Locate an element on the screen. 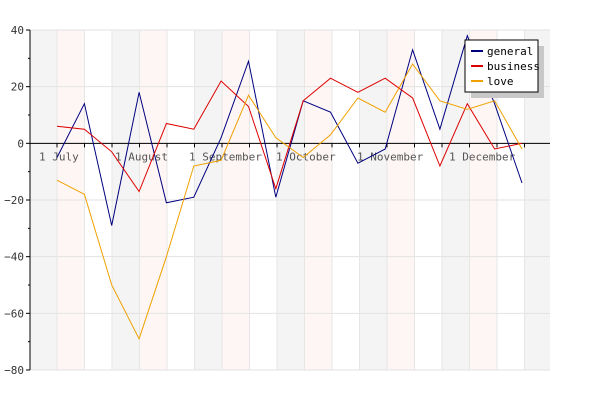 This screenshot has height=400, width=600. x-month-label: 1 September is located at coordinates (225, 156).